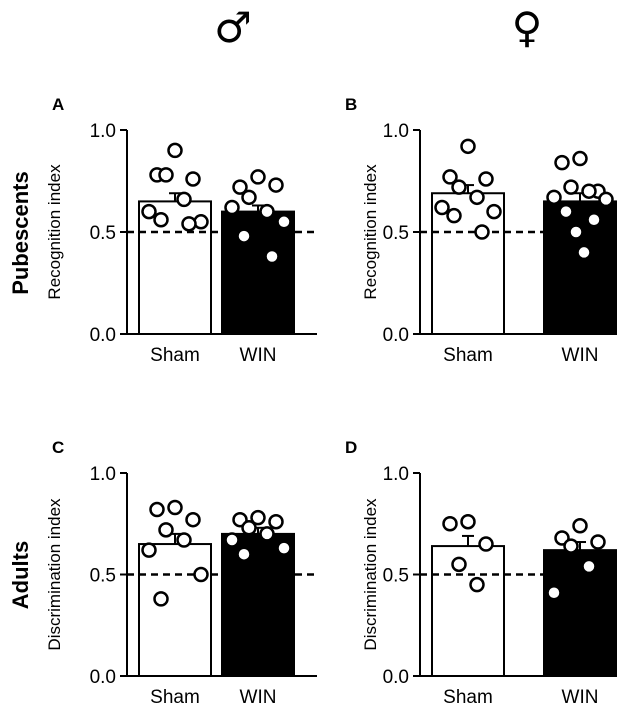 Image resolution: width=638 pixels, height=711 pixels. Describe the element at coordinates (20, 575) in the screenshot. I see `row-label-adults: Adults` at that location.